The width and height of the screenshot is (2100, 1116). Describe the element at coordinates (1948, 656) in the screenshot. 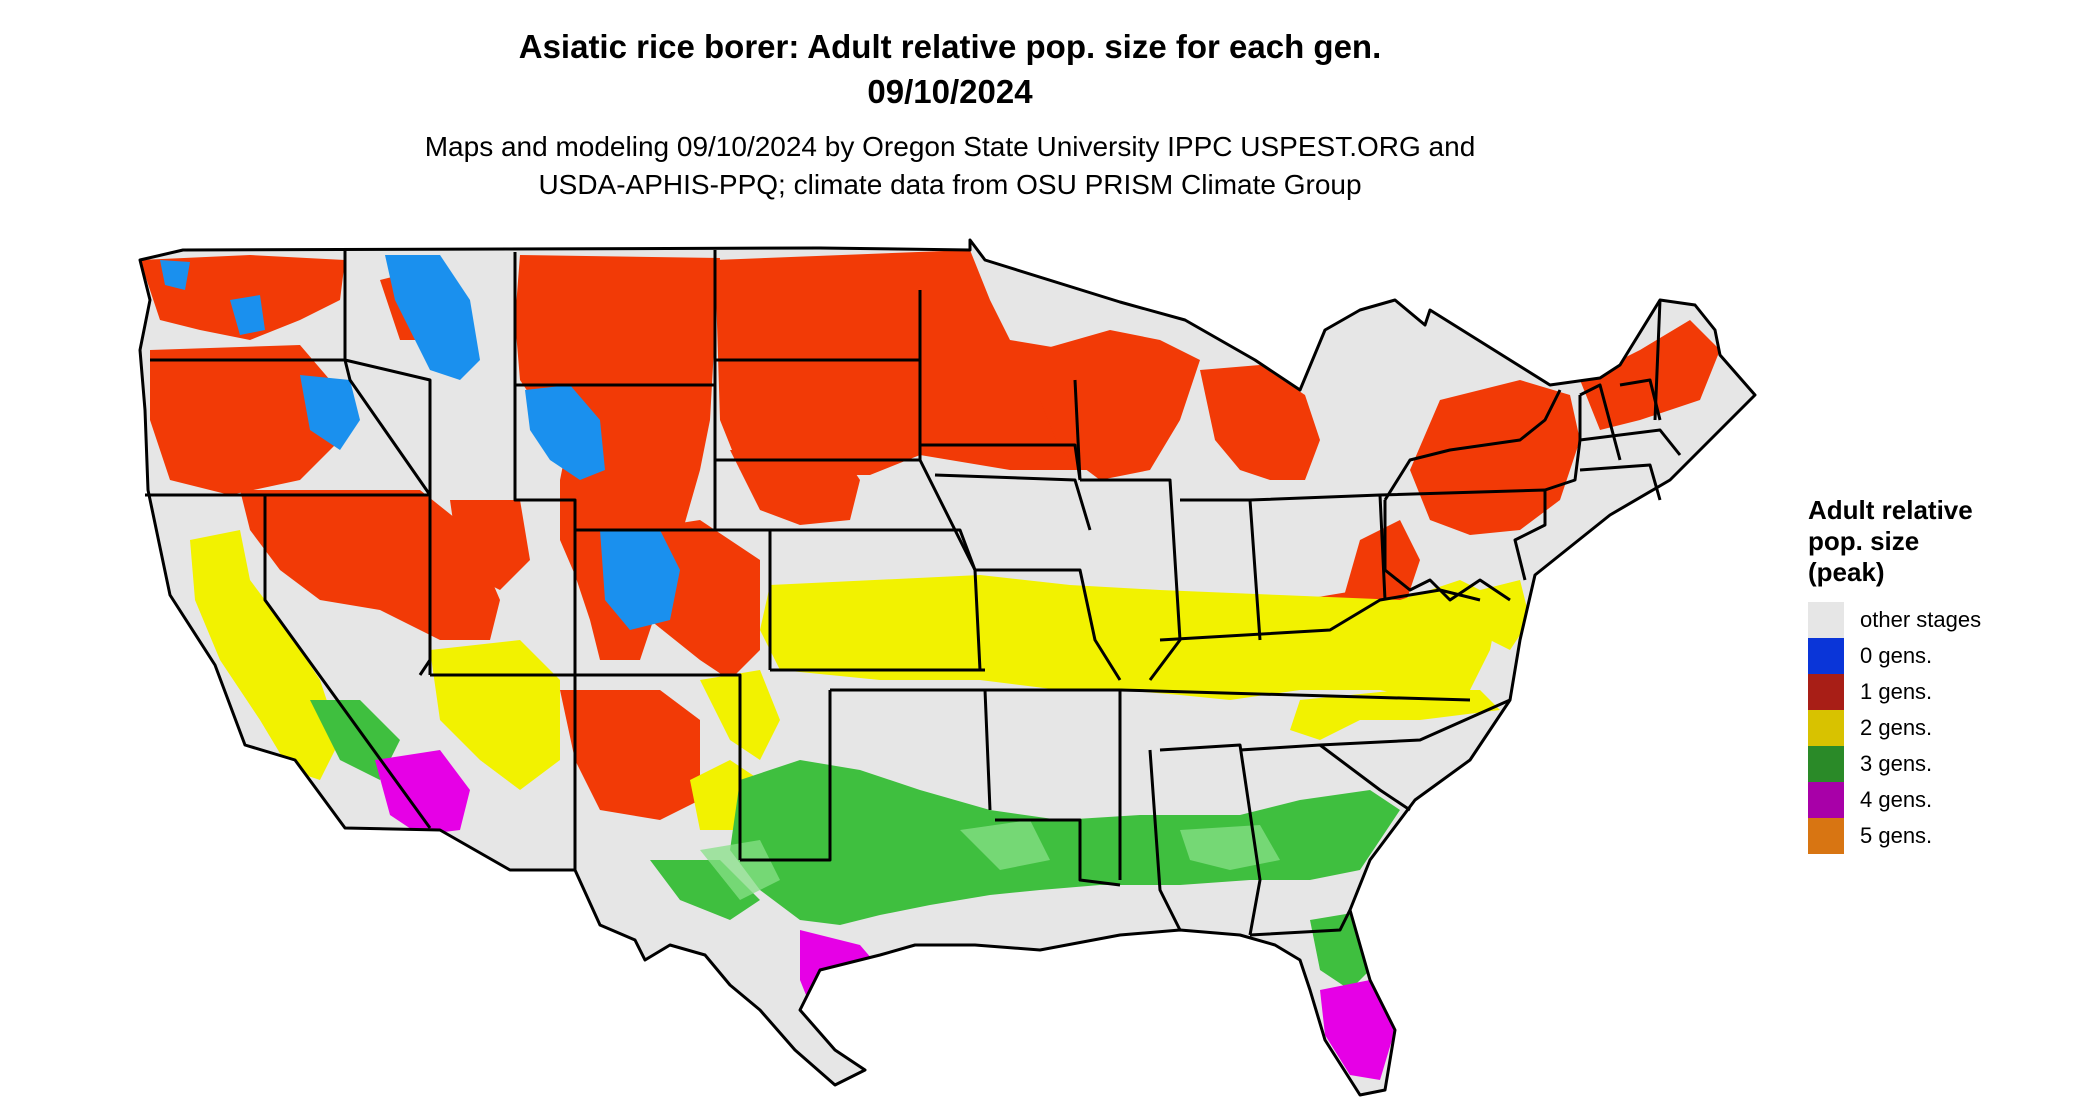

I see `legend-item-0-gens: 0 gens.` at that location.